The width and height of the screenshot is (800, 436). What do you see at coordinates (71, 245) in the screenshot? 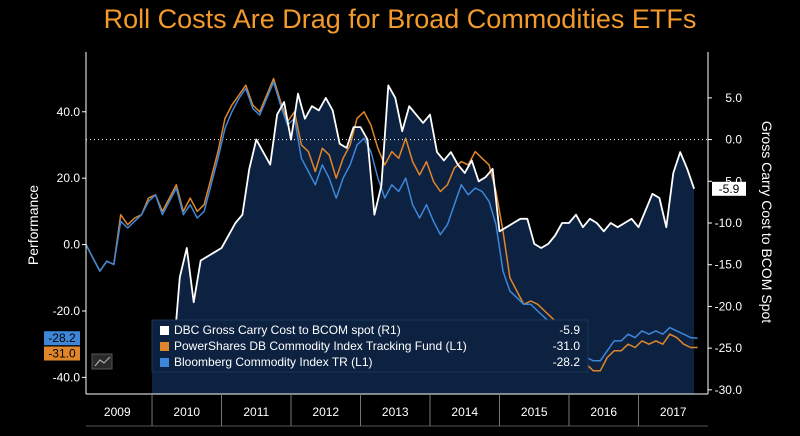
I see `left-tick-label: 0.0` at bounding box center [71, 245].